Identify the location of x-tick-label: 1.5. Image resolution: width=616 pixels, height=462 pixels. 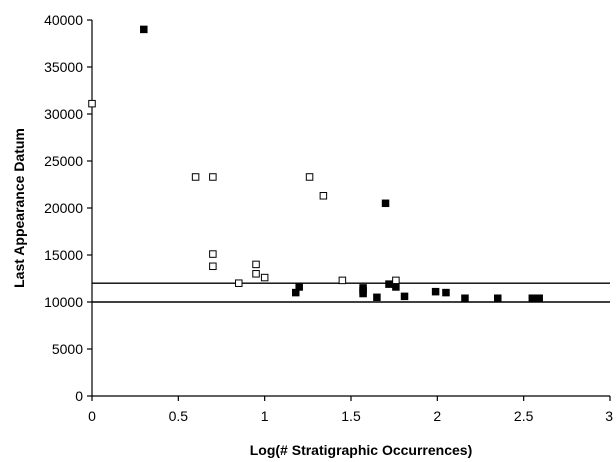
(351, 416).